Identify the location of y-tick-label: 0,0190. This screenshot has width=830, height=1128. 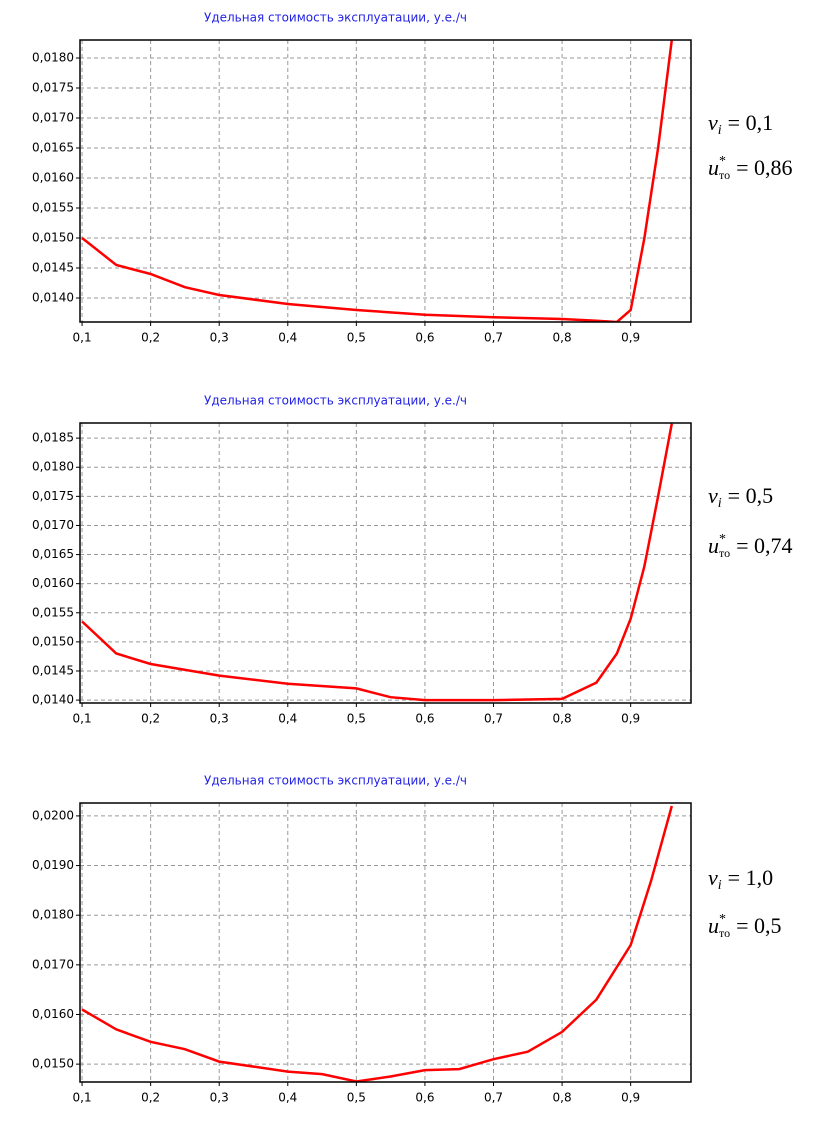
(53, 865).